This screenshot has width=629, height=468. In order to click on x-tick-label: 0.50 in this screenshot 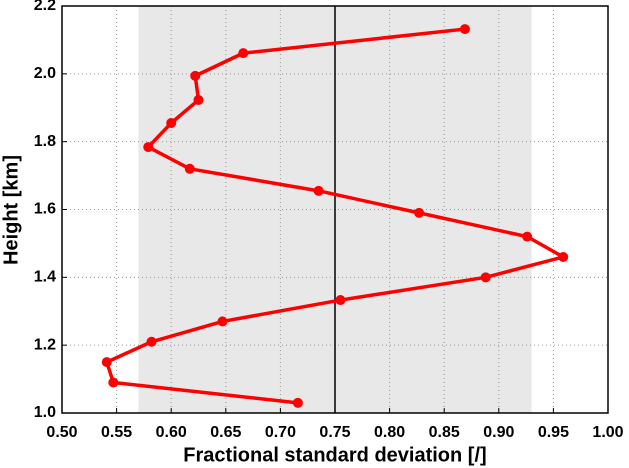, I will do `click(61, 432)`.